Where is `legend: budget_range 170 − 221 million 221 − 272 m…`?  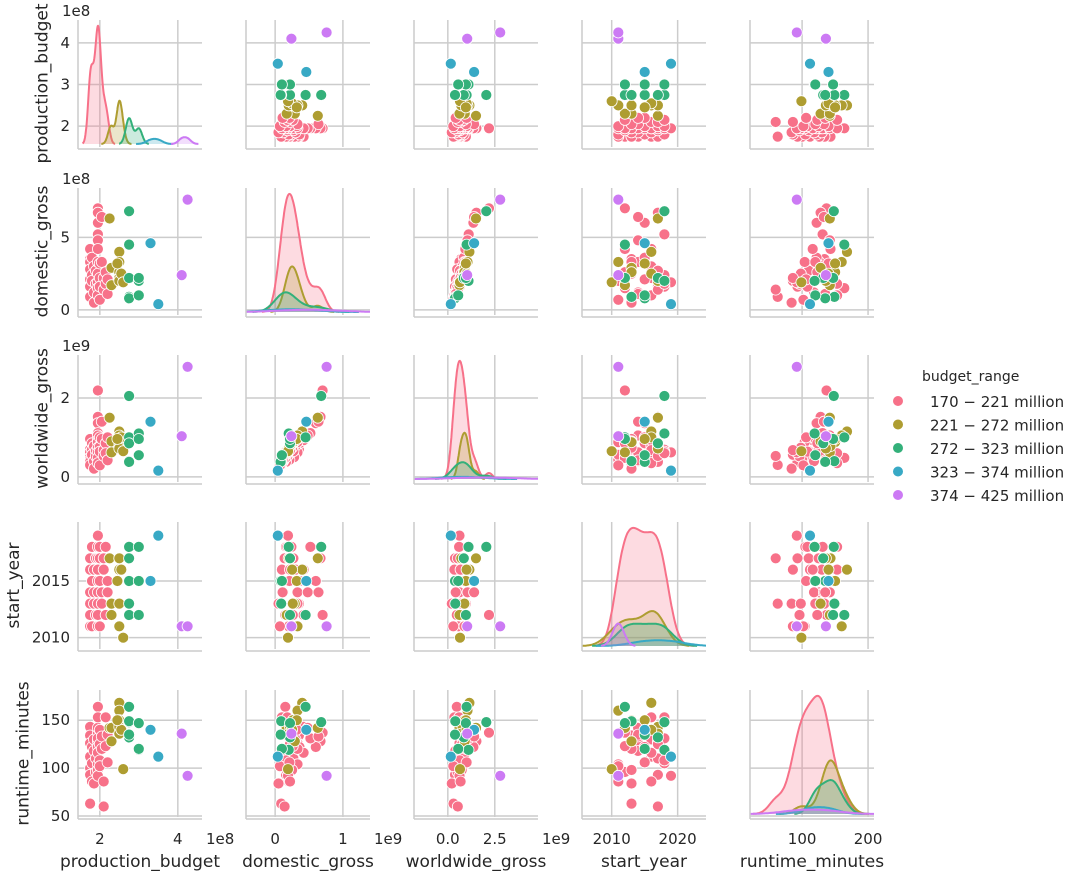
legend: budget_range 170 − 221 million 221 − 272 m… is located at coordinates (978, 437).